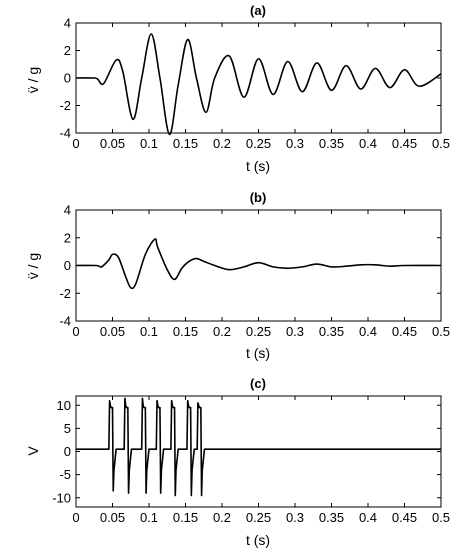 The width and height of the screenshot is (474, 552). I want to click on y-tick-label: 5, so click(67, 428).